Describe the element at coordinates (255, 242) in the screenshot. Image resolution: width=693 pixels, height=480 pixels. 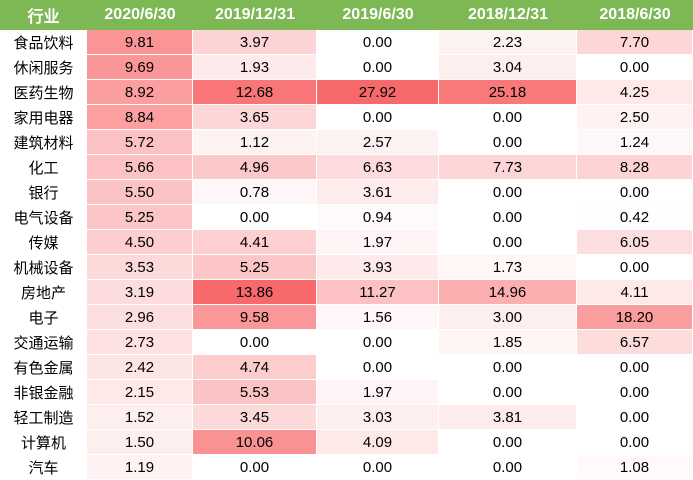
I see `value-cell: 4.41` at that location.